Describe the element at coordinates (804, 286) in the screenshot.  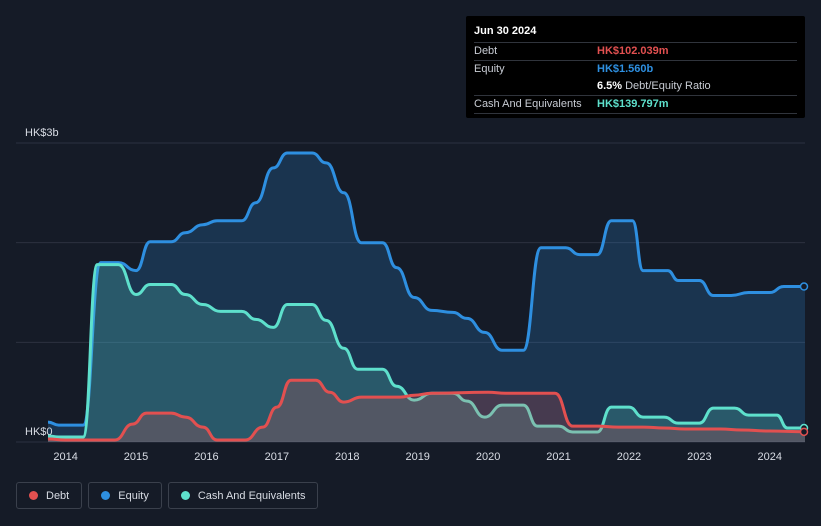
I see `equity-end-marker` at that location.